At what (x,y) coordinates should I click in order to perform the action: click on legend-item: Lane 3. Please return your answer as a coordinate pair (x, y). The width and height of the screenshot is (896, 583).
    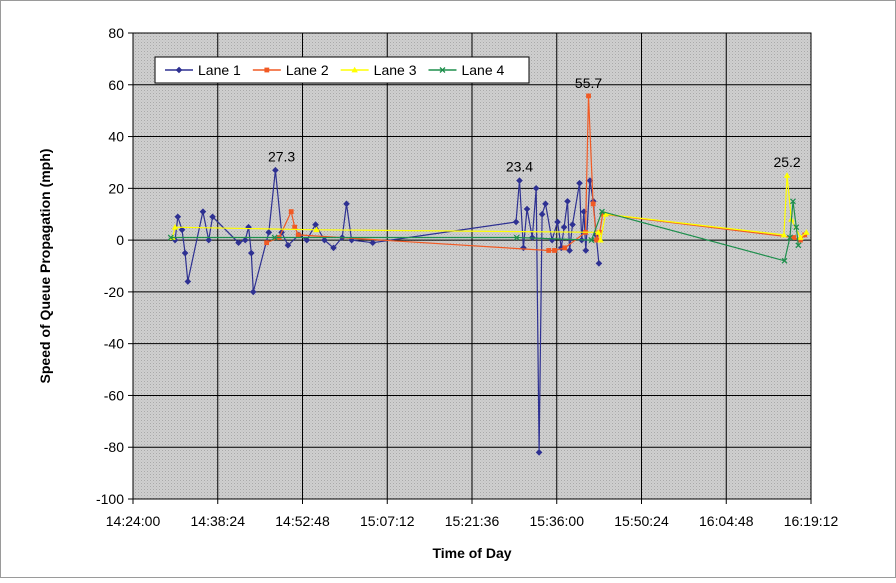
    Looking at the image, I should click on (378, 70).